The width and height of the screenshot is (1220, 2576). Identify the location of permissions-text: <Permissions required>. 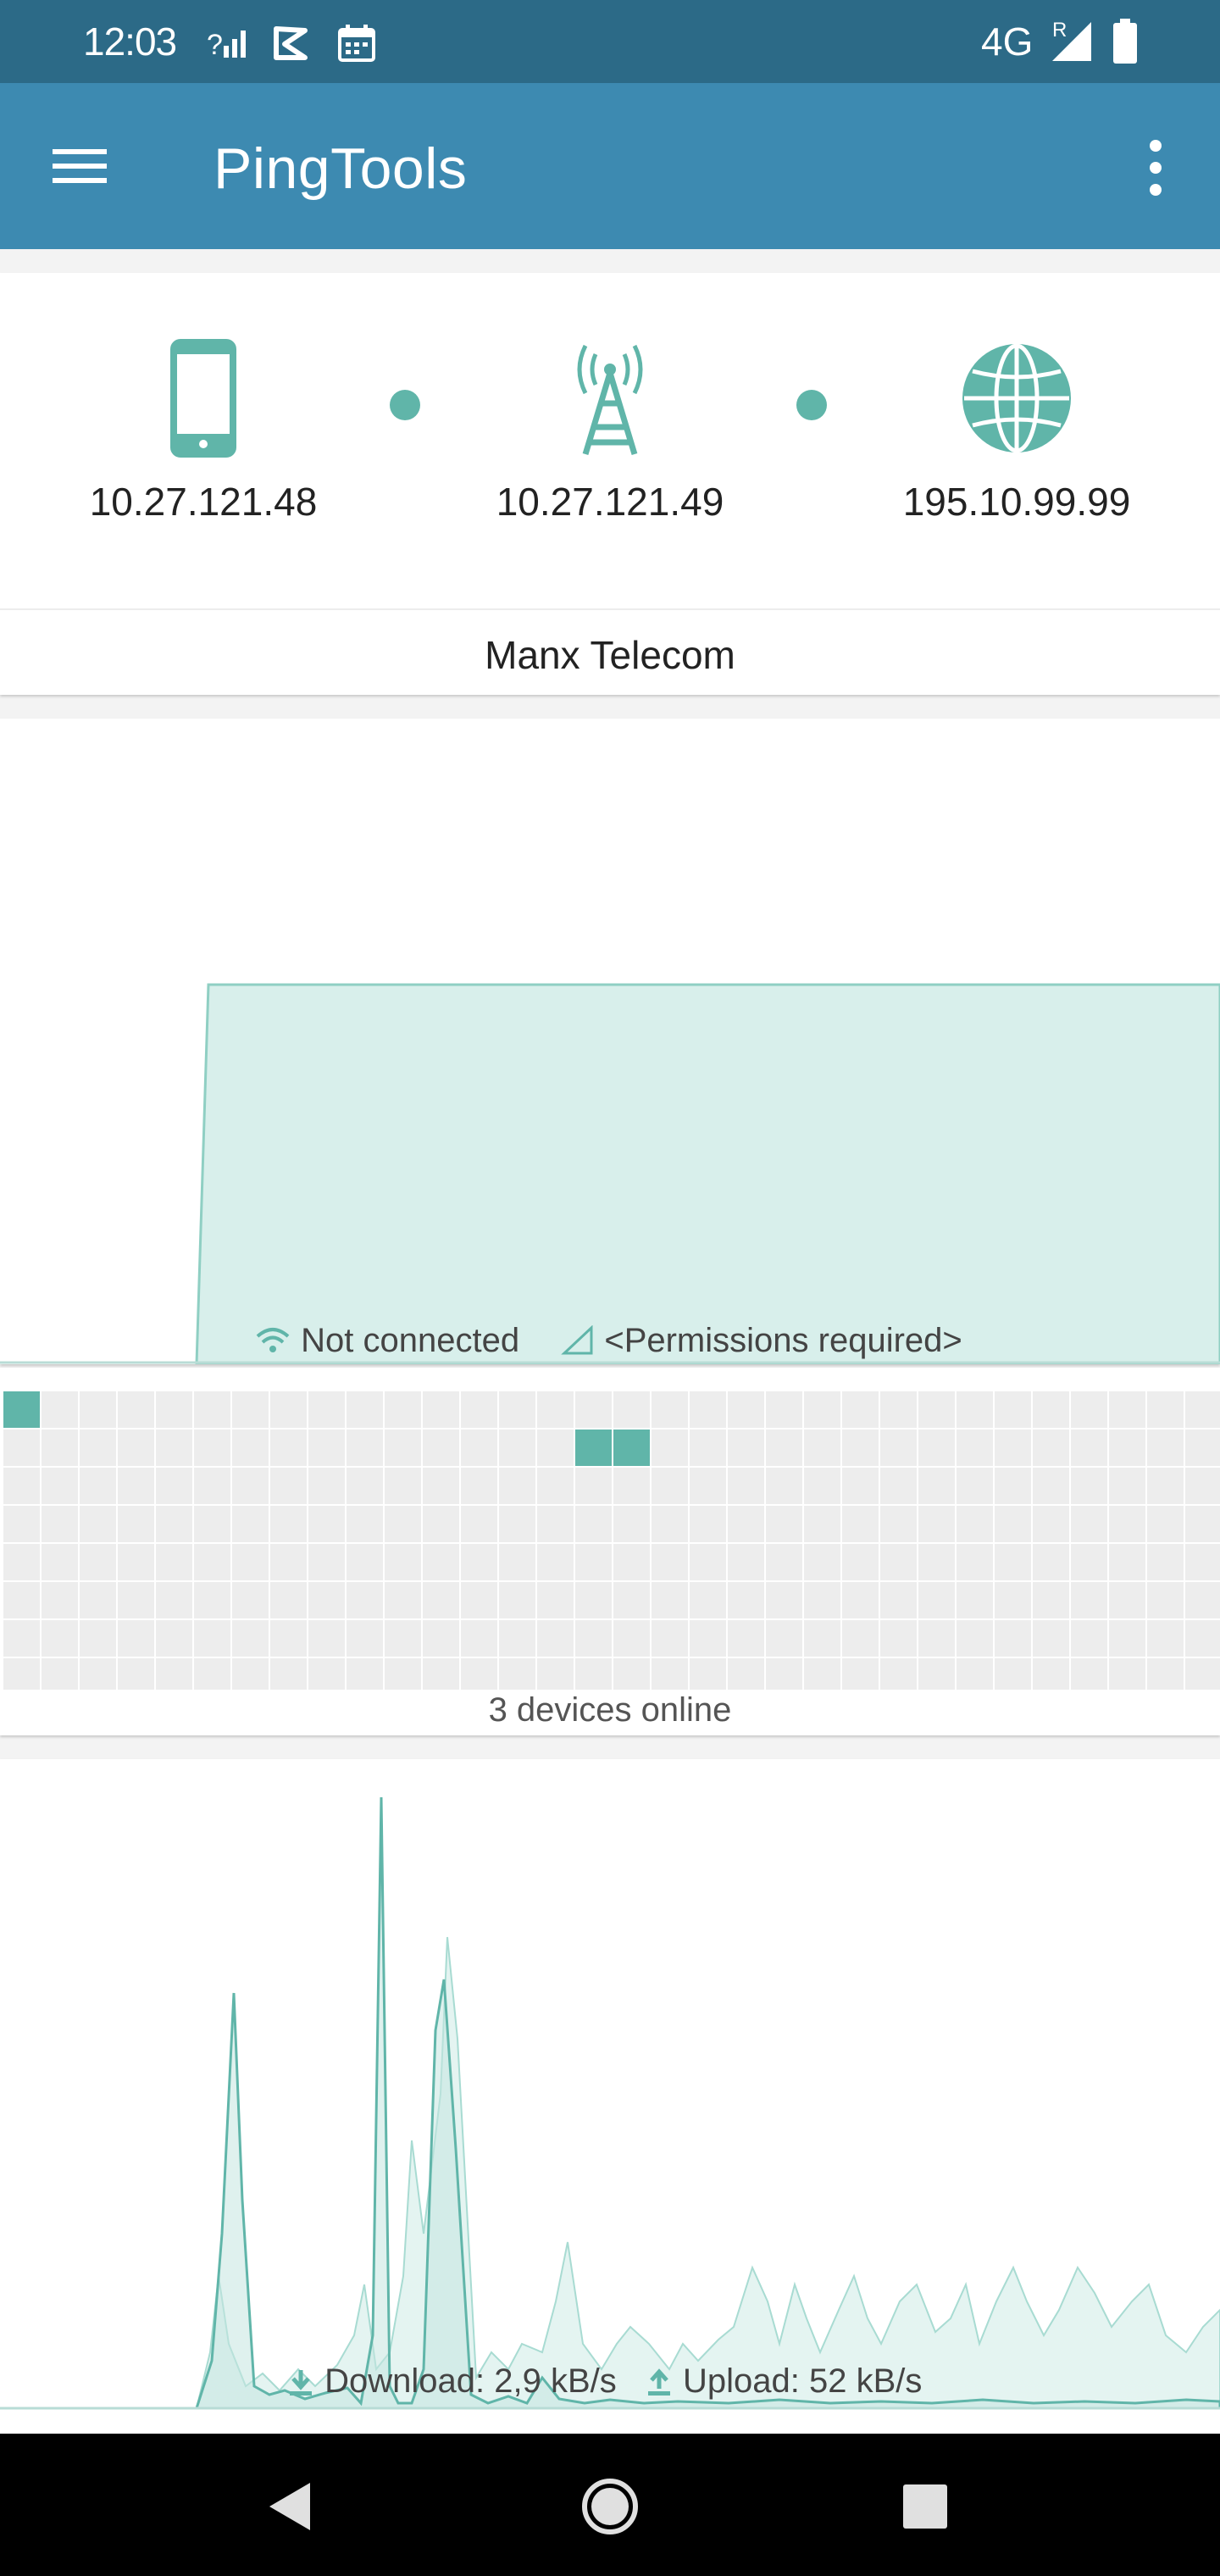
(783, 1340).